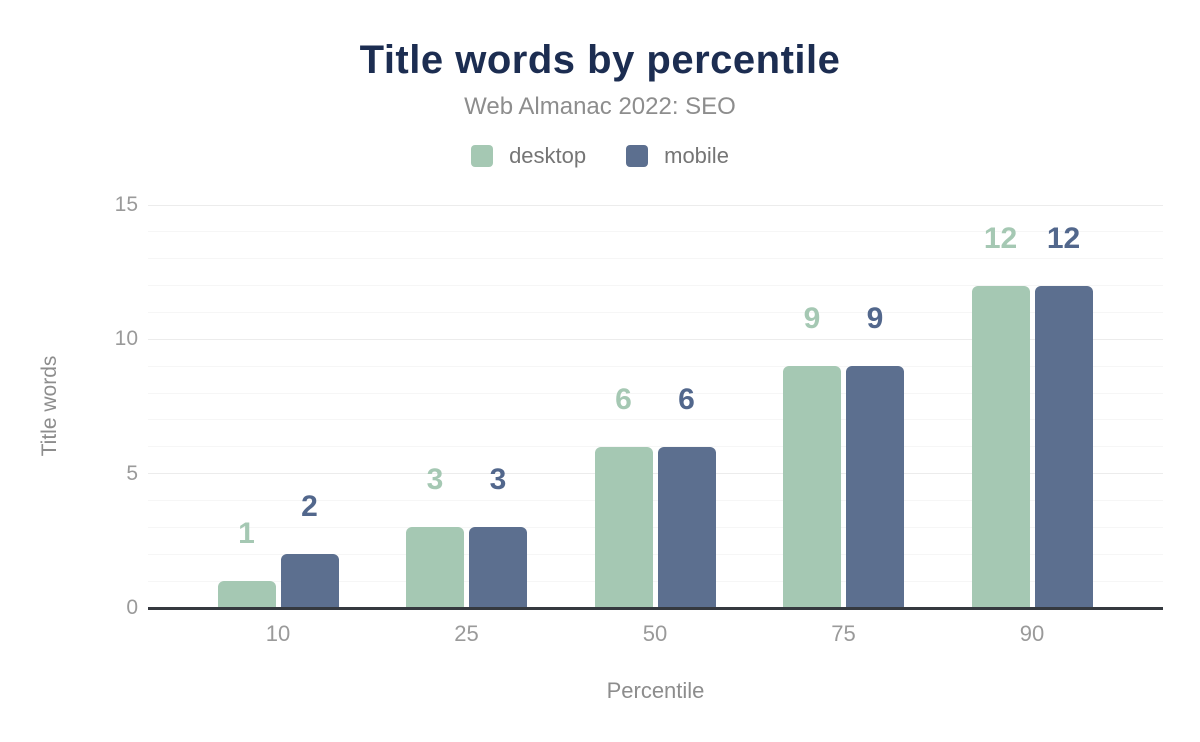 This screenshot has width=1200, height=742. What do you see at coordinates (1063, 238) in the screenshot?
I see `value-label-mobile-p90: 12` at bounding box center [1063, 238].